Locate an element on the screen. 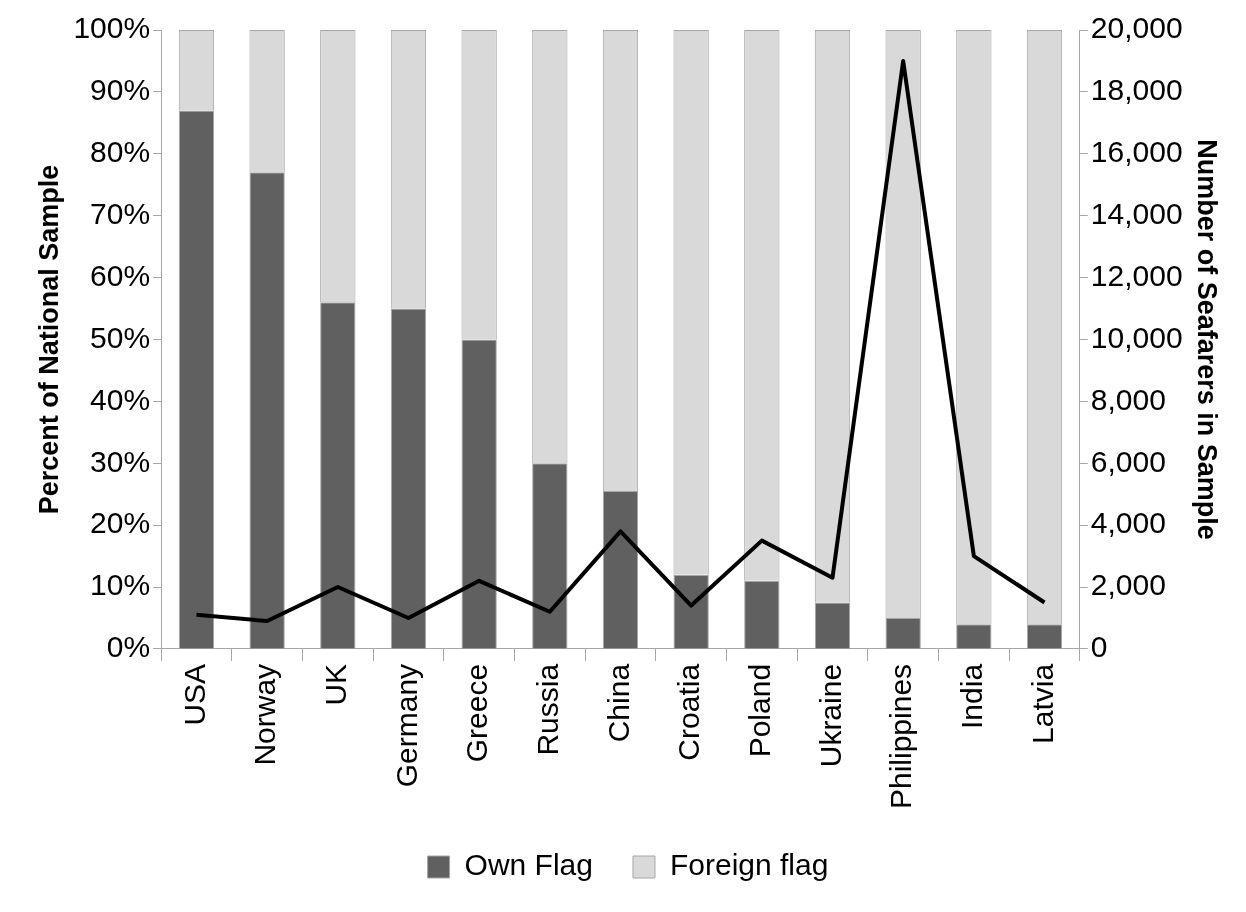 Image resolution: width=1246 pixels, height=912 pixels. y-tick-label: 90% is located at coordinates (120, 90).